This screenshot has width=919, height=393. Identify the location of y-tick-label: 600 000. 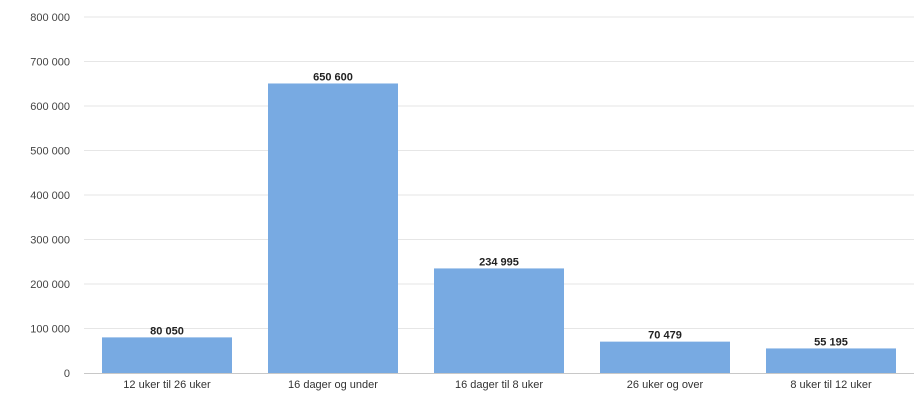
(50, 107).